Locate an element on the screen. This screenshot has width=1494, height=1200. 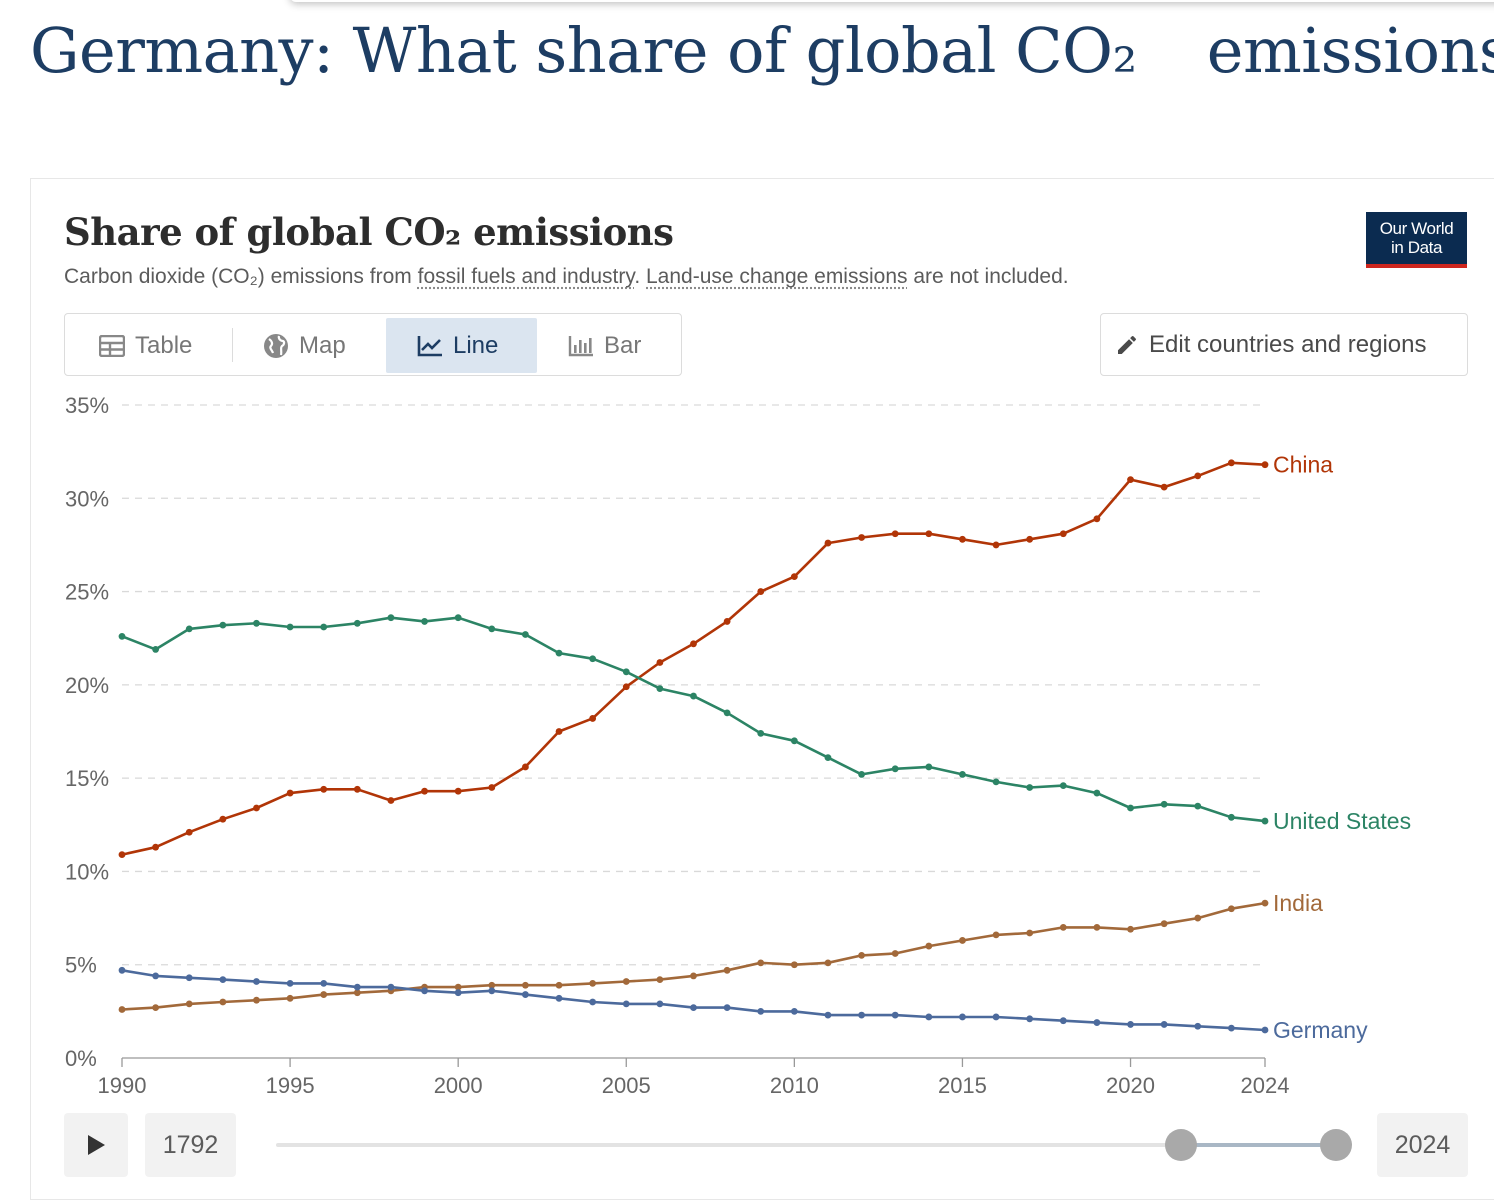
tab-table: Table is located at coordinates (169, 345).